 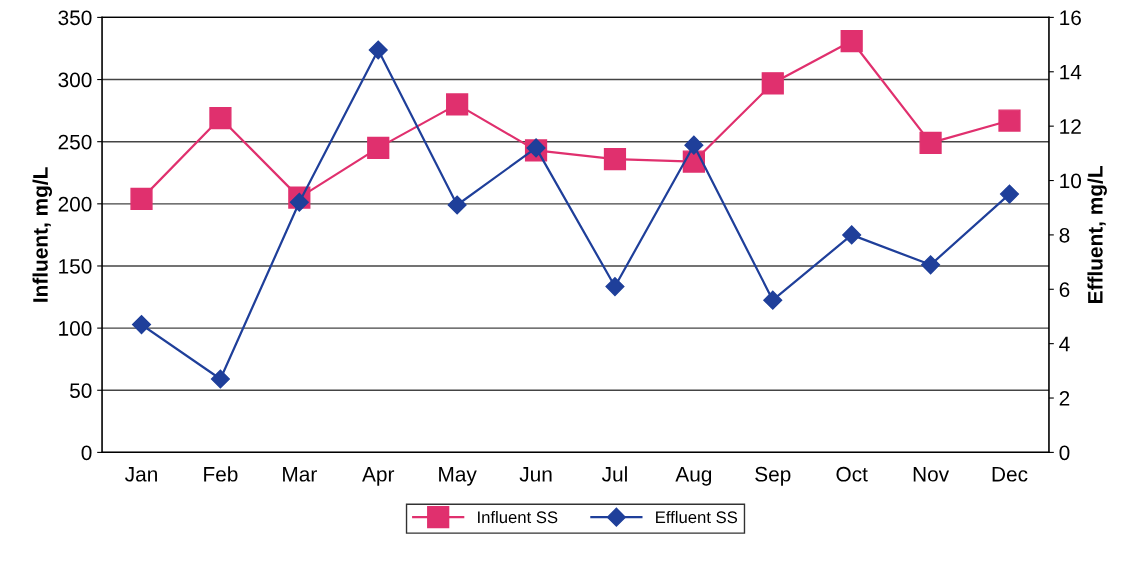 I want to click on x-tick-label: Aug, so click(x=693, y=476).